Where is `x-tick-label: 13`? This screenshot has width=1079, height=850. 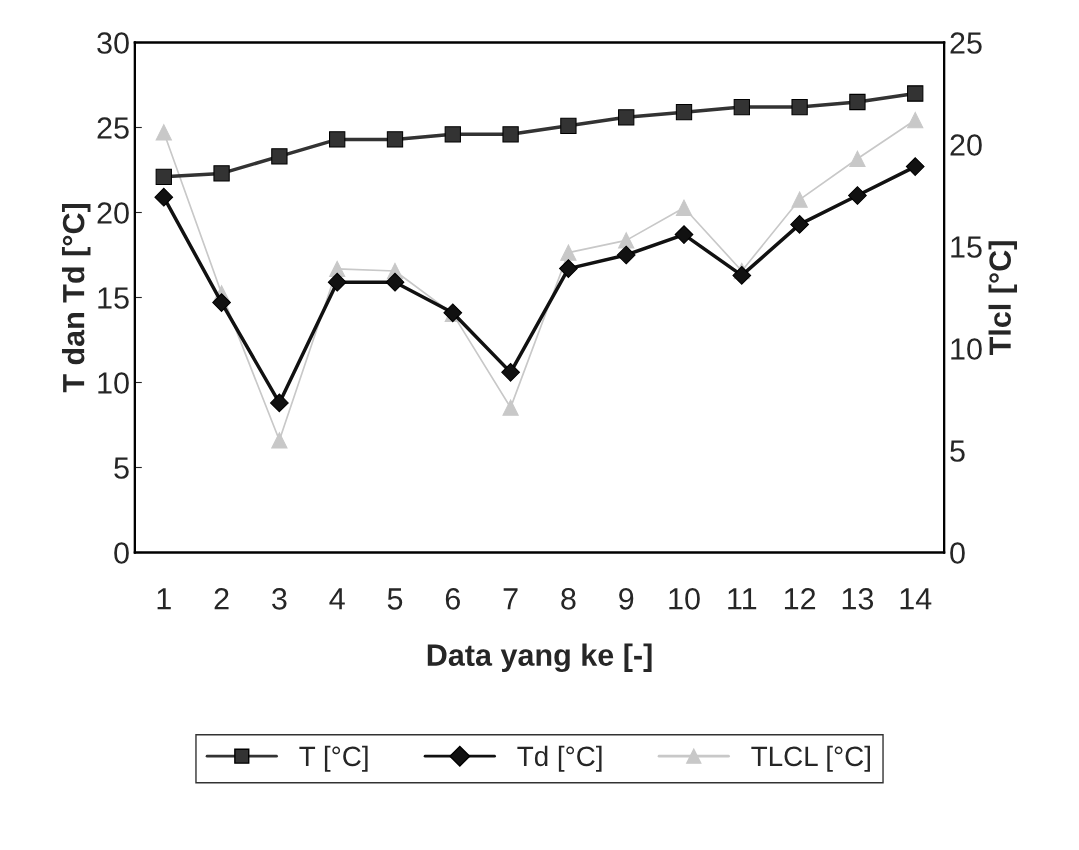
x-tick-label: 13 is located at coordinates (858, 599).